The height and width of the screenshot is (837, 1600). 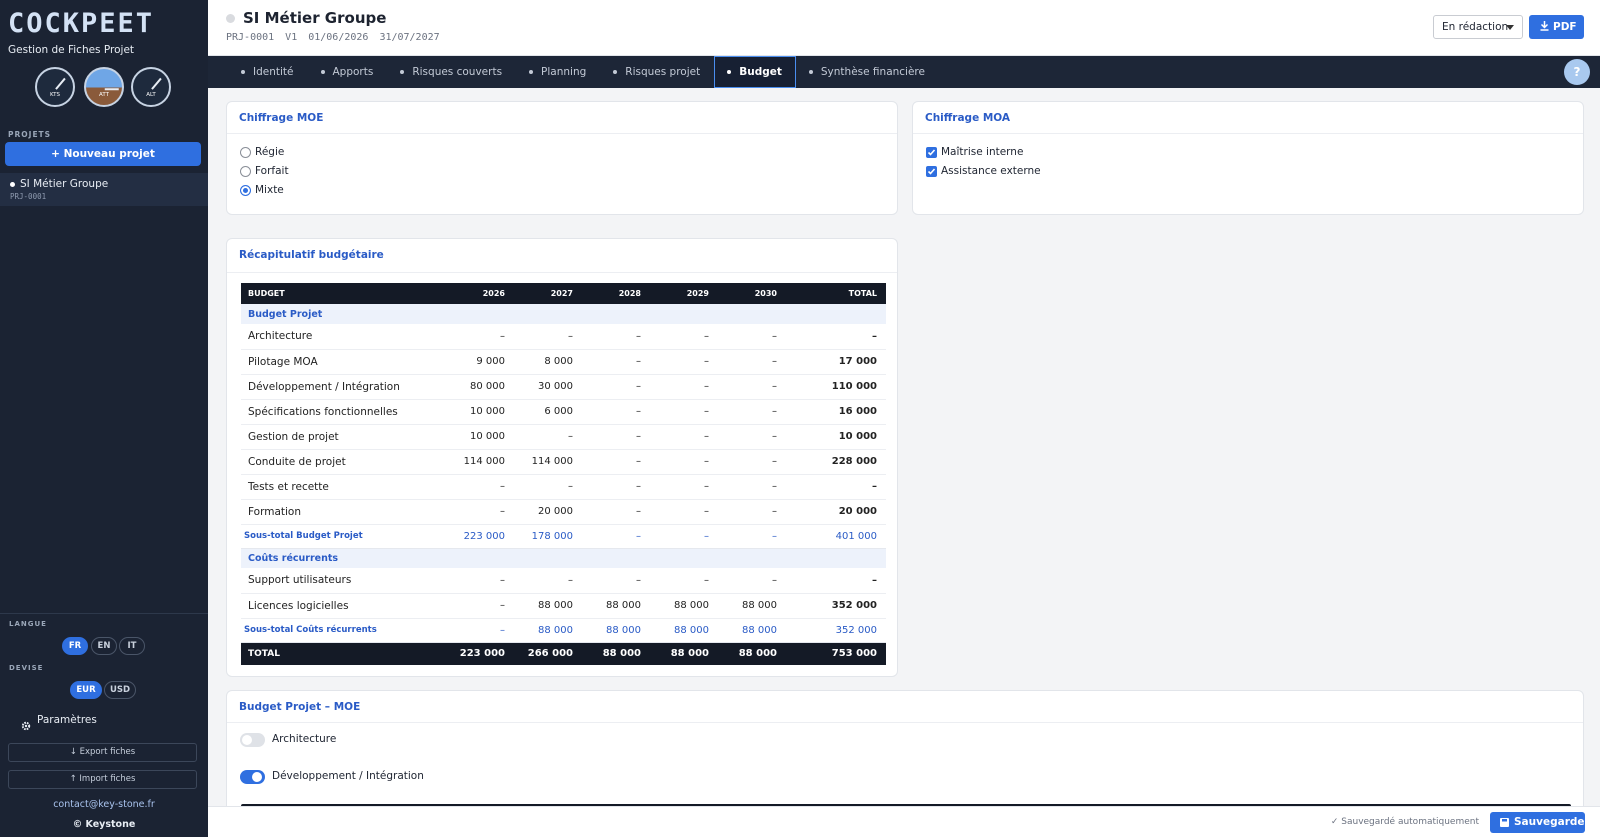 What do you see at coordinates (558, 72) in the screenshot?
I see `tab: Planning` at bounding box center [558, 72].